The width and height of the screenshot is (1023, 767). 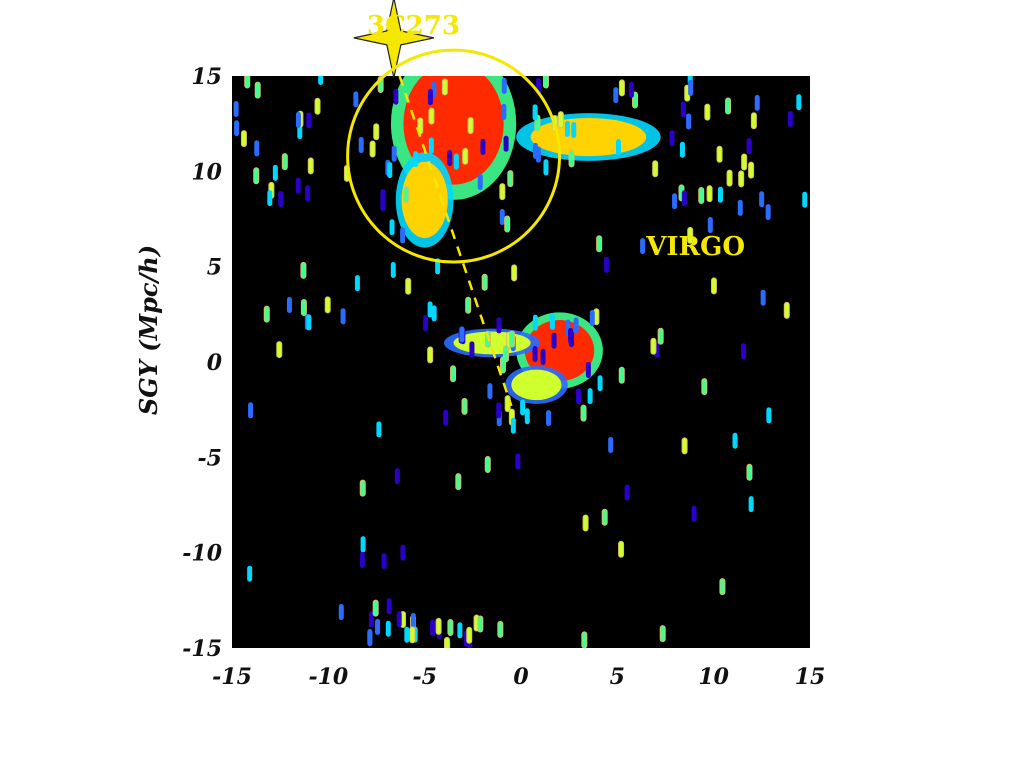 What do you see at coordinates (210, 458) in the screenshot?
I see `y-tick-label: -5` at bounding box center [210, 458].